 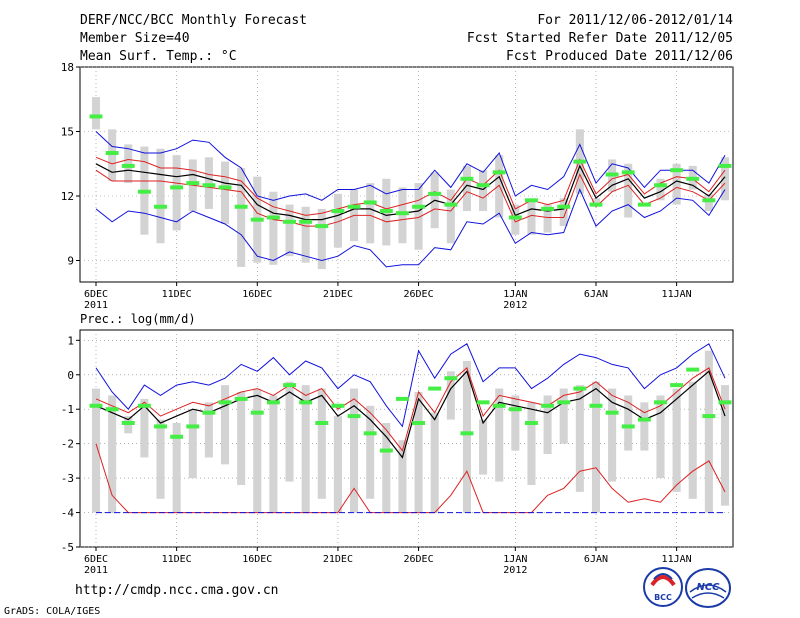 I want to click on variable-label: Mean Surf. Temp.: °C, so click(x=158, y=56).